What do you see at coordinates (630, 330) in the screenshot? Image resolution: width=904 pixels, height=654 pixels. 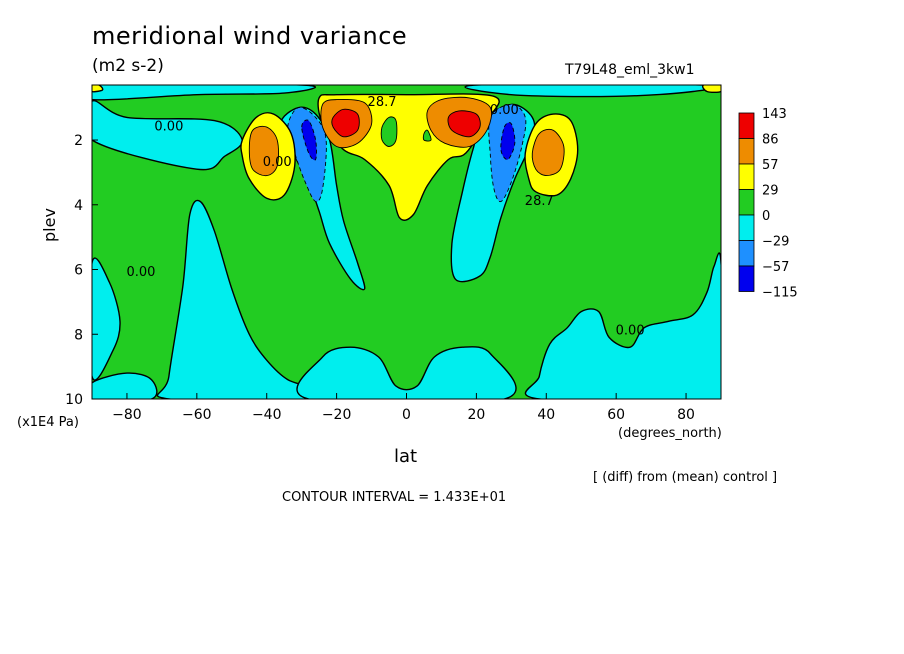 I see `contour-label-6: 0.00` at bounding box center [630, 330].